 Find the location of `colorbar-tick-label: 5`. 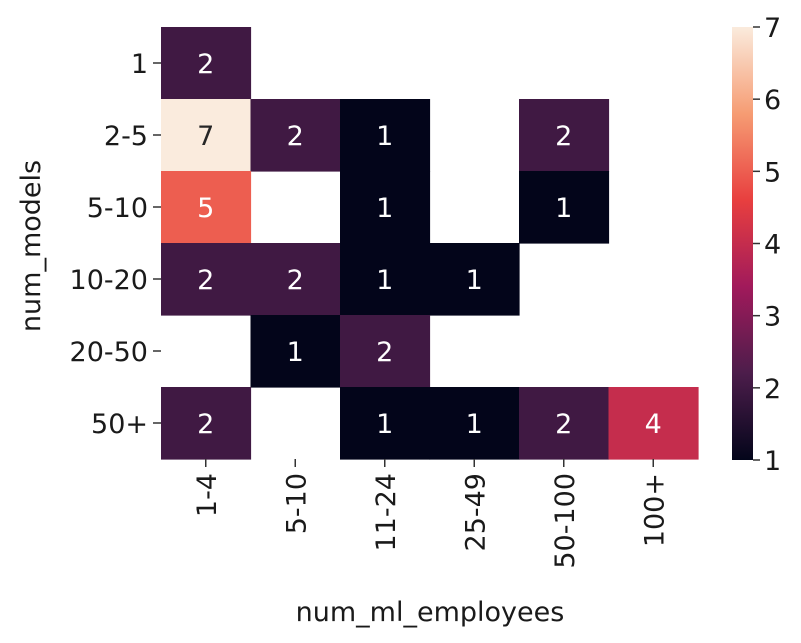

colorbar-tick-label: 5 is located at coordinates (772, 172).